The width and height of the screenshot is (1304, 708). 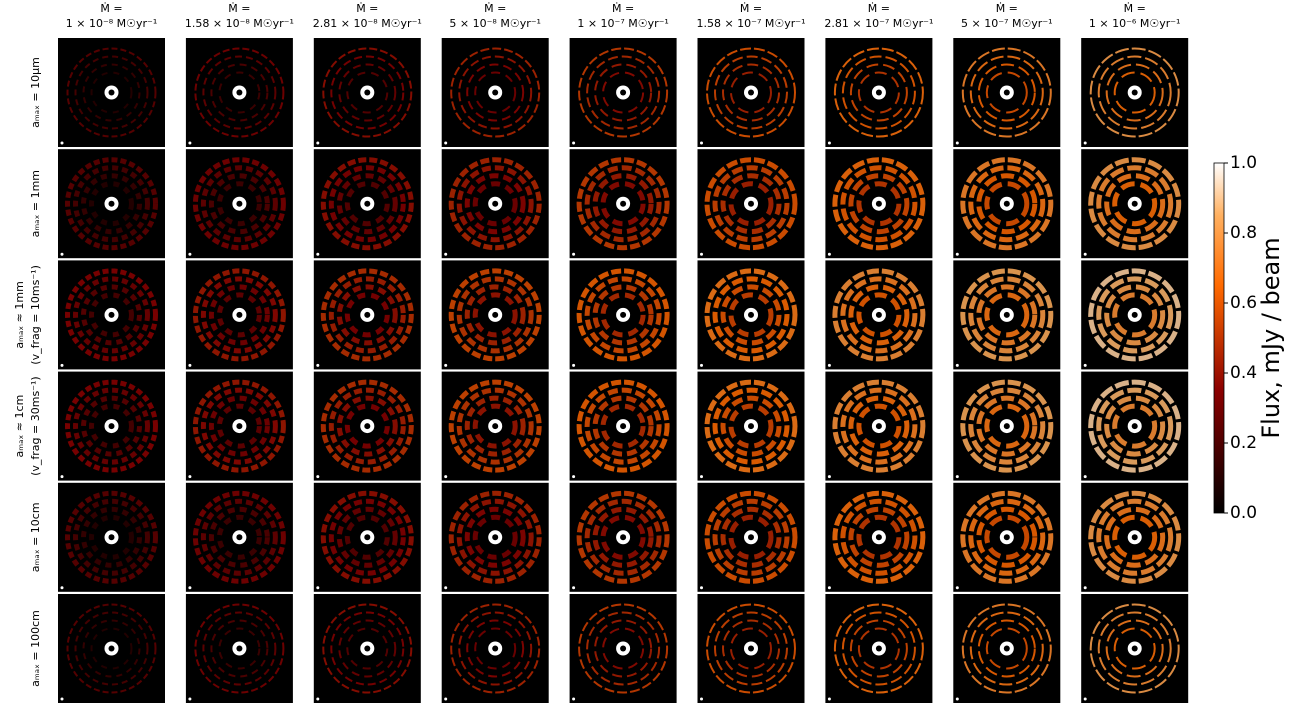 What do you see at coordinates (1271, 337) in the screenshot?
I see `colorbar-label: Flux, mJy / beam` at bounding box center [1271, 337].